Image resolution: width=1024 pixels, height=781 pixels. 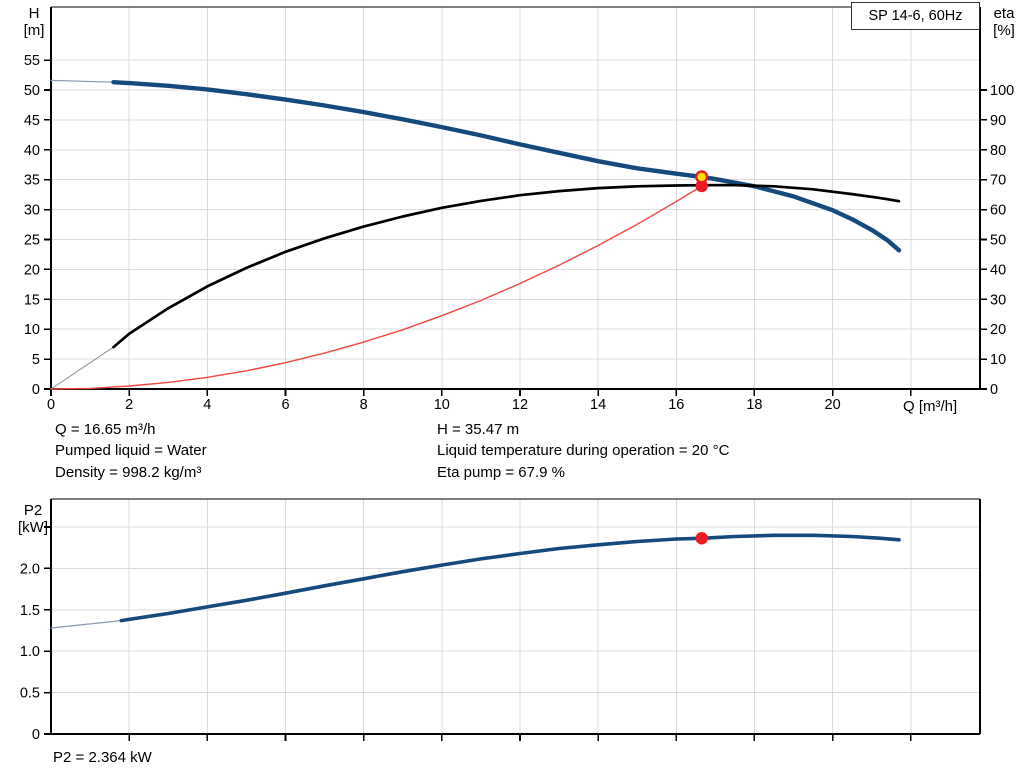 What do you see at coordinates (32, 270) in the screenshot?
I see `y-tick-label-left: 20` at bounding box center [32, 270].